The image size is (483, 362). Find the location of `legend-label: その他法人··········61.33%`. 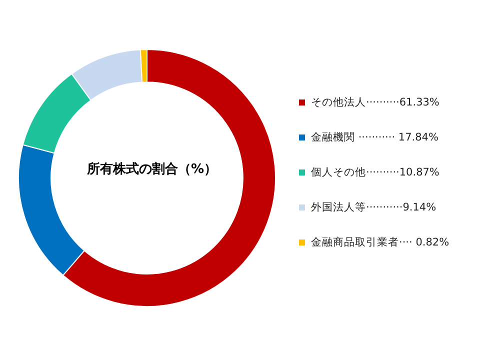

legend-label: その他法人··········61.33% is located at coordinates (375, 102).